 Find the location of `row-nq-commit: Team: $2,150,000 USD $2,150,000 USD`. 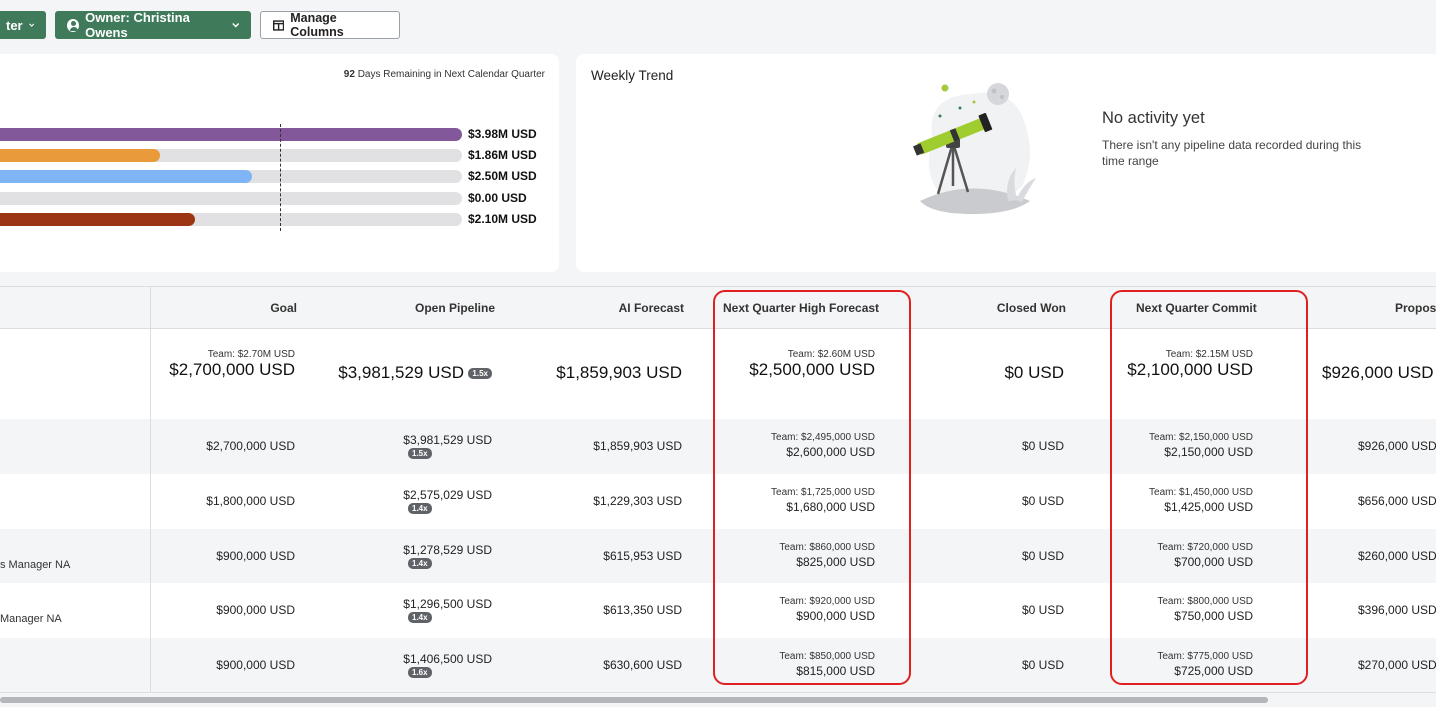

row-nq-commit: Team: $2,150,000 USD $2,150,000 USD is located at coordinates (1201, 446).